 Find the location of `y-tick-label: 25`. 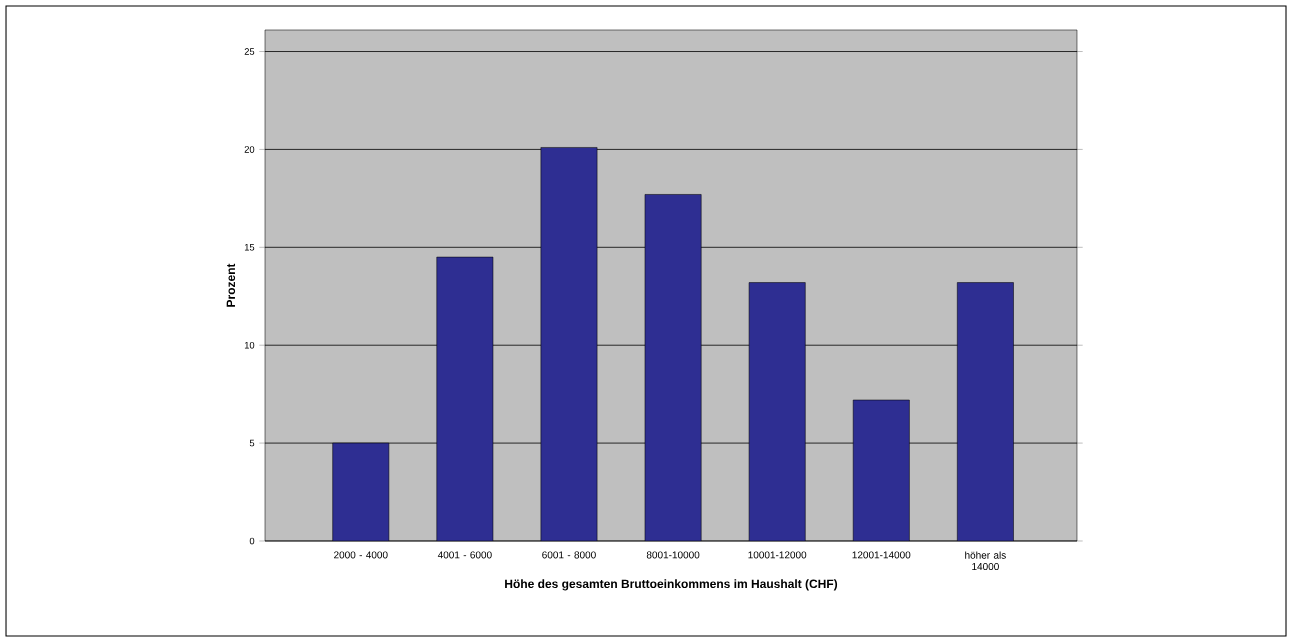

y-tick-label: 25 is located at coordinates (249, 51).